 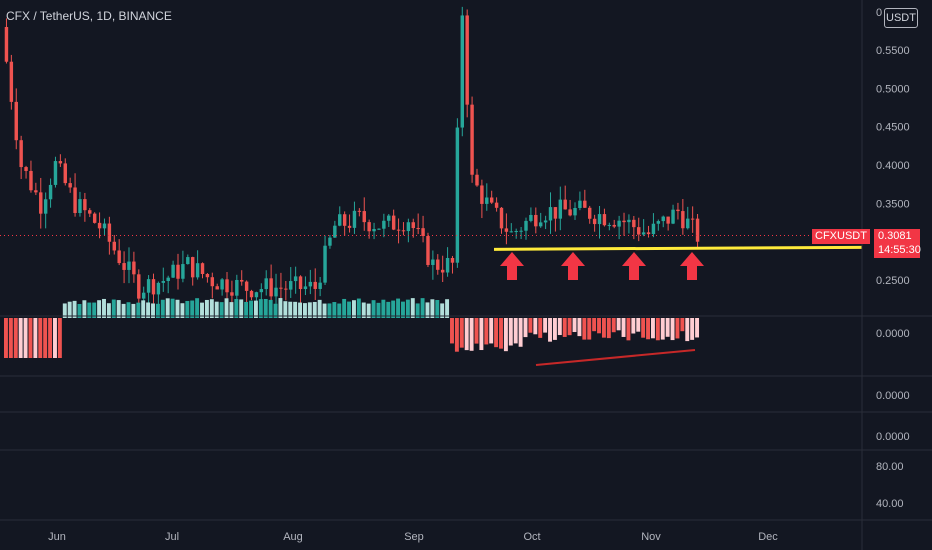 I want to click on time-axis-label: Oct, so click(x=531, y=537).